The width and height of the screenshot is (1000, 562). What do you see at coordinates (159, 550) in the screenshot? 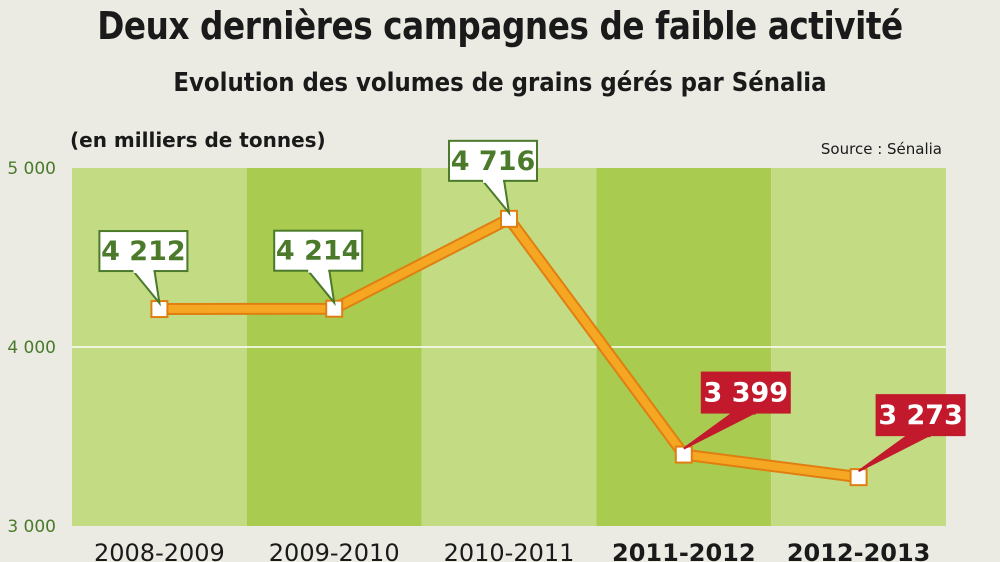
I see `x-tick-label-2008-2009: 2008-2009` at bounding box center [159, 550].